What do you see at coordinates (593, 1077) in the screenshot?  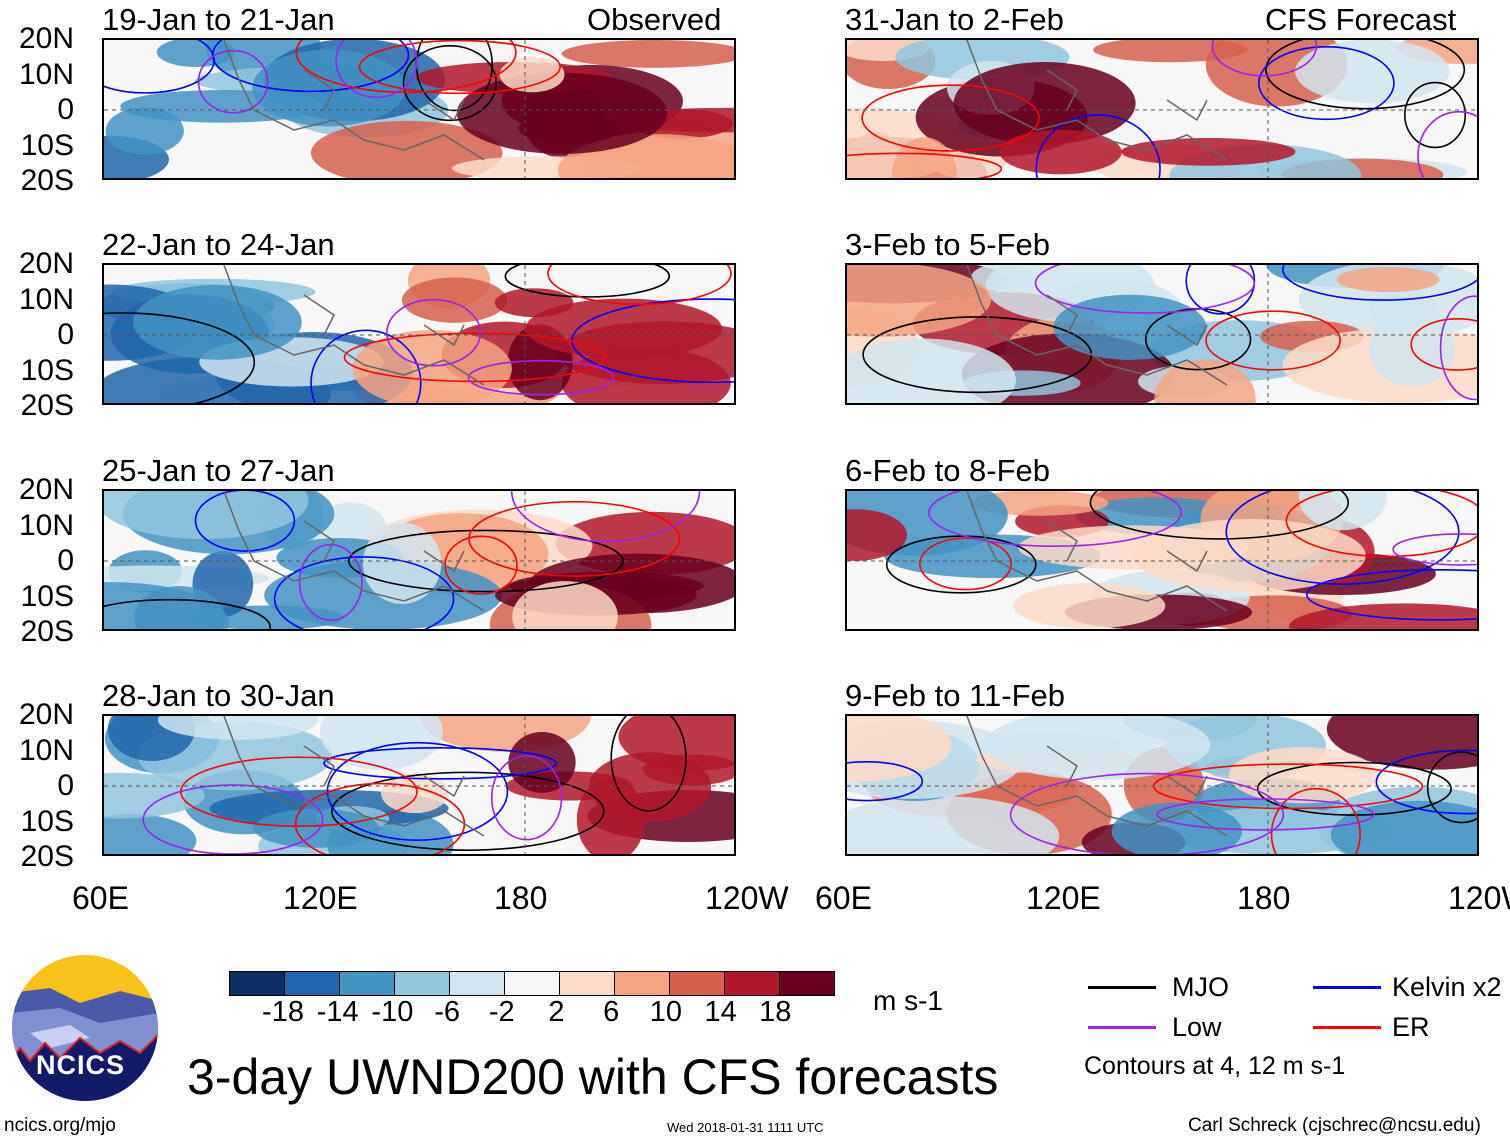 I see `figure-title: 3-day UWND200 with CFS forecasts` at bounding box center [593, 1077].